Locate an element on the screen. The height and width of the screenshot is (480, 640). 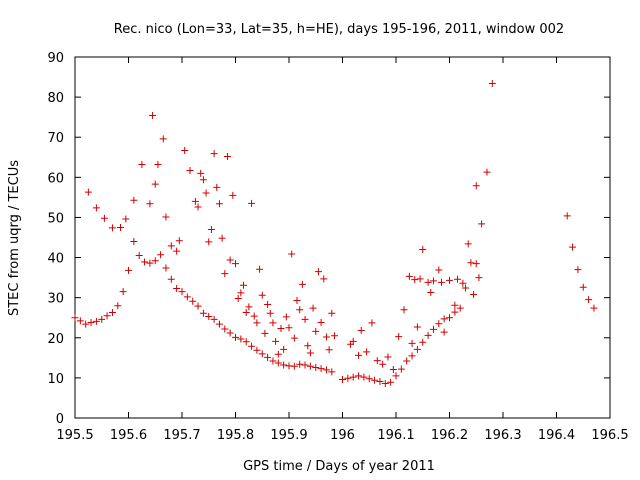
x-tick-label: 196 is located at coordinates (342, 435).